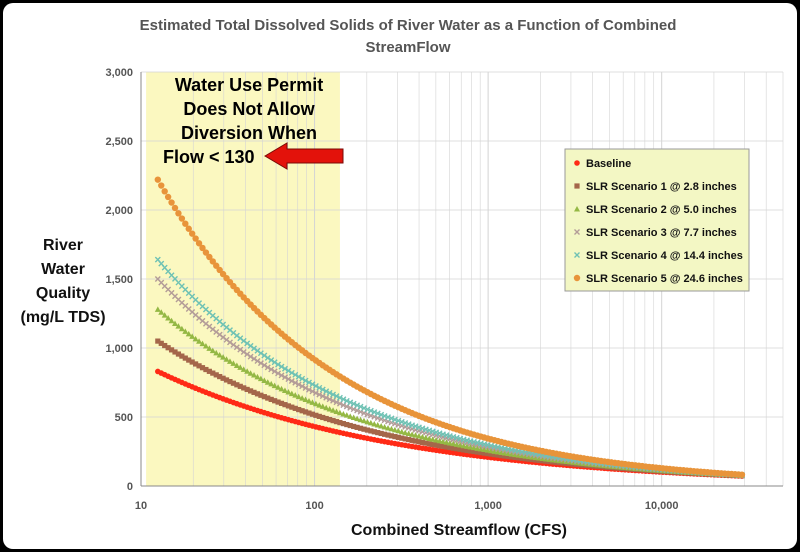 This screenshot has width=800, height=552. Describe the element at coordinates (249, 109) in the screenshot. I see `permit-note-line: Does Not Allow` at that location.